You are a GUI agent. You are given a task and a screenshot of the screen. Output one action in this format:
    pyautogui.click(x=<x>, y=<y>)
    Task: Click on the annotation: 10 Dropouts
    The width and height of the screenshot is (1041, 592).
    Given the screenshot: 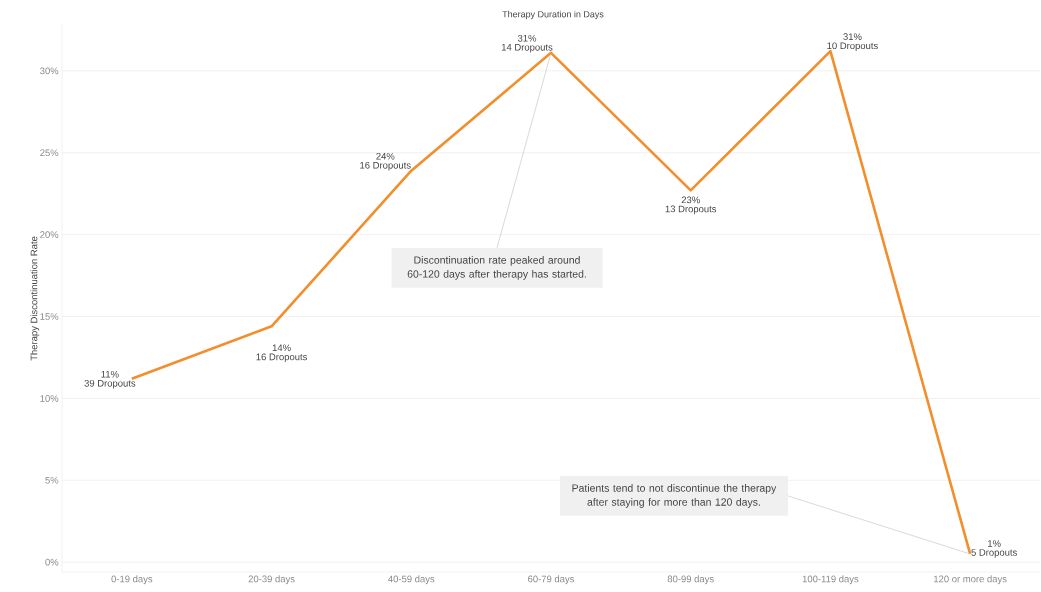 What is the action you would take?
    pyautogui.click(x=852, y=46)
    